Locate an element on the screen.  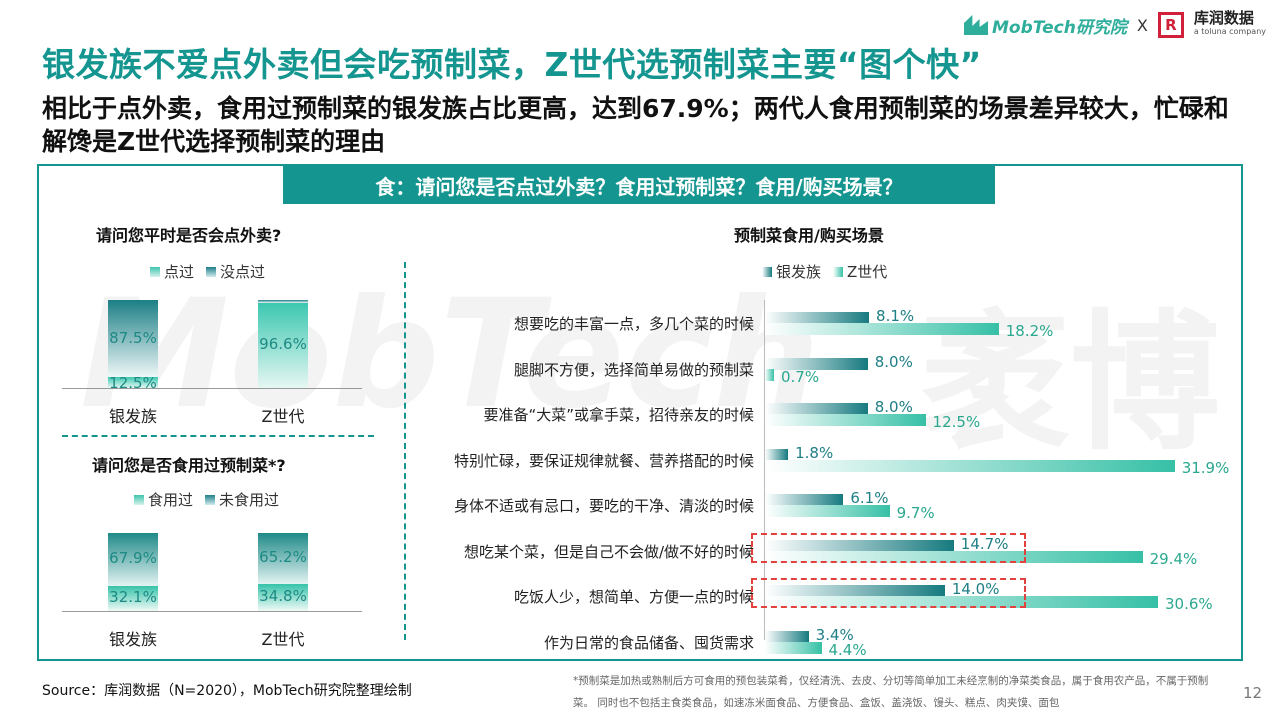
chart1-title: 请问您平时是否会点外卖? is located at coordinates (189, 235).